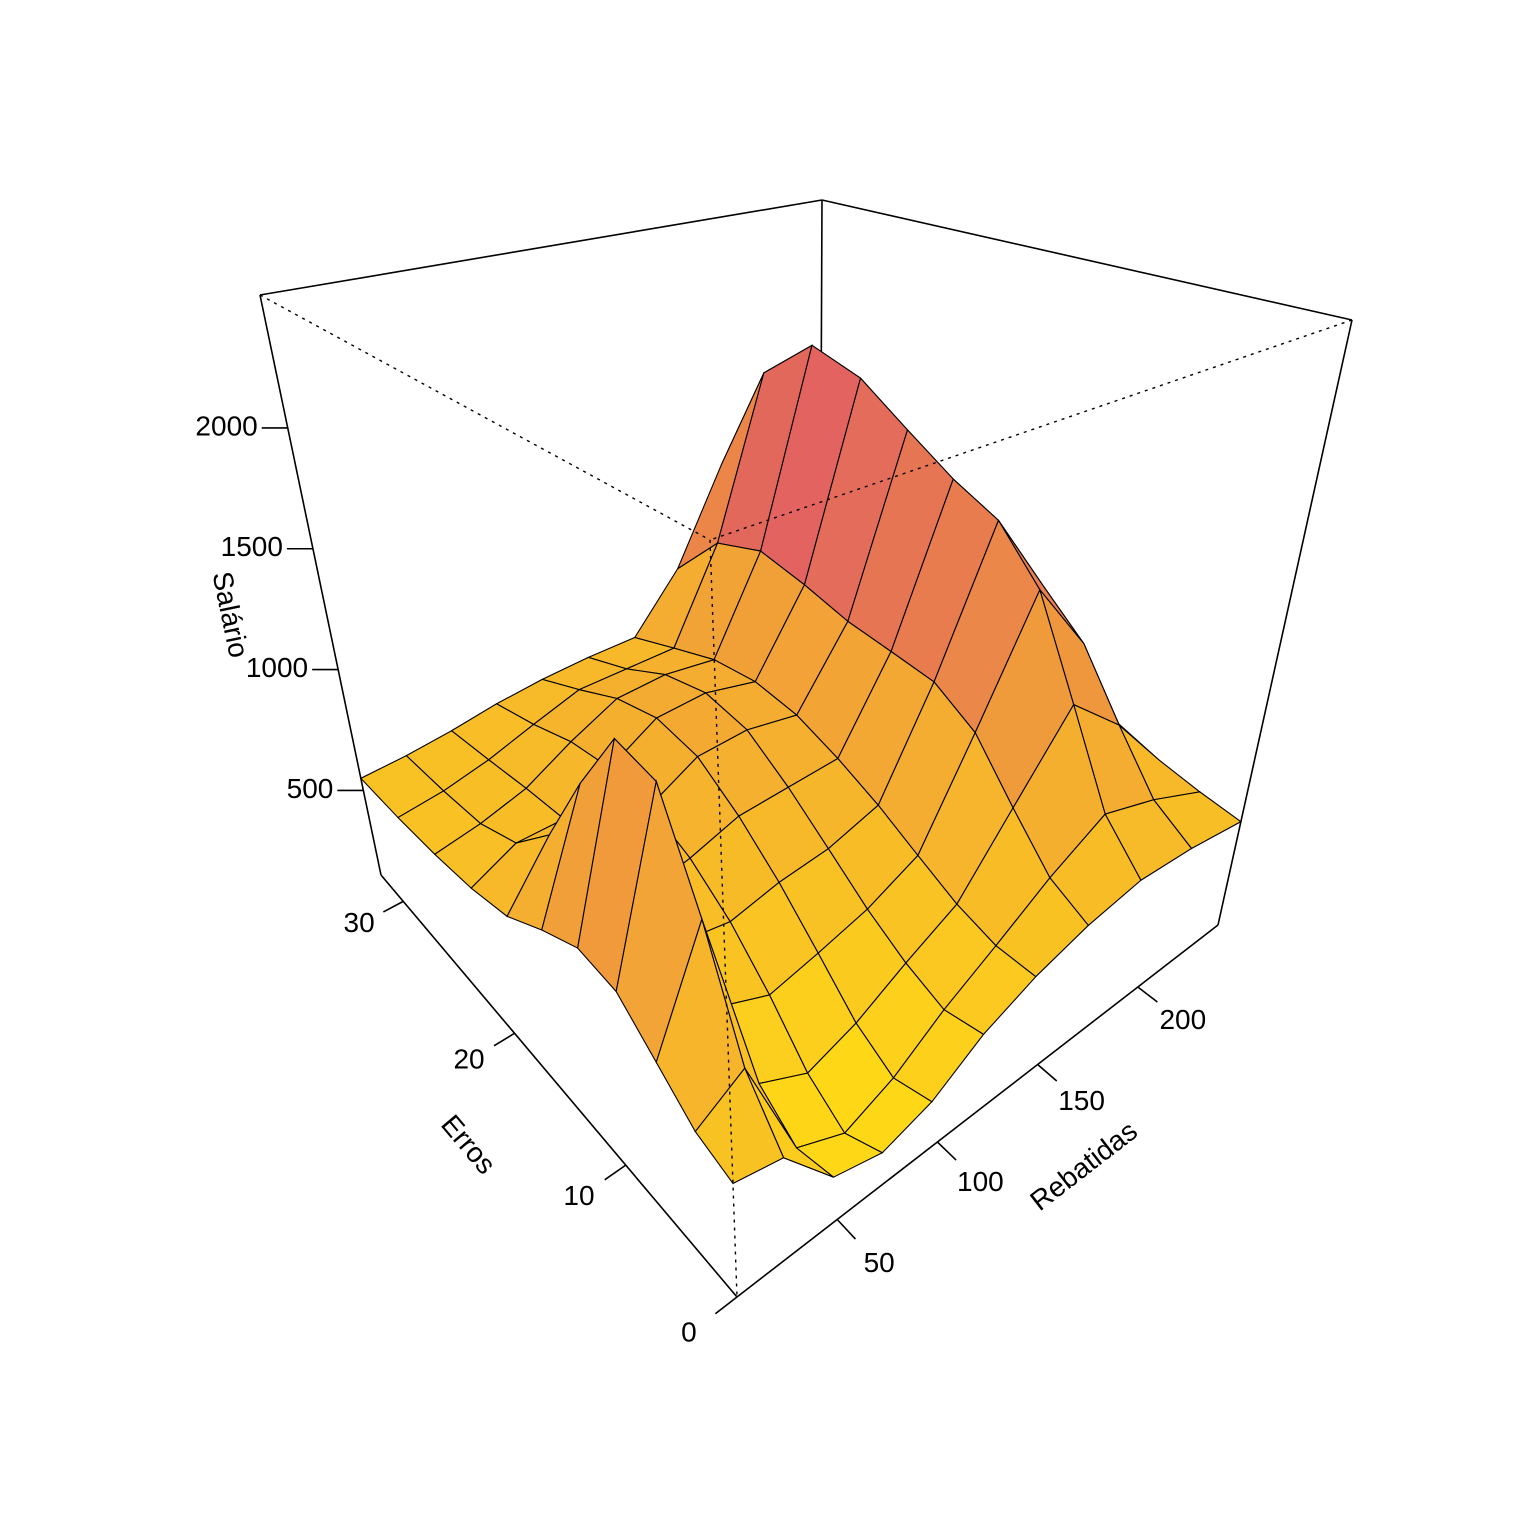  What do you see at coordinates (230, 615) in the screenshot?
I see `z-axis-title: Salário` at bounding box center [230, 615].